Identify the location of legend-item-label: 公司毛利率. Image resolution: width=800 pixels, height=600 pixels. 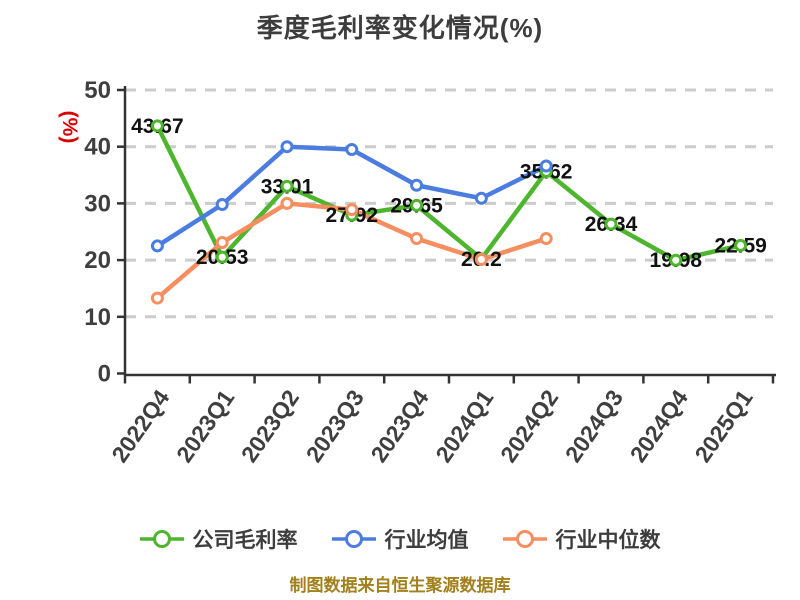
(245, 540).